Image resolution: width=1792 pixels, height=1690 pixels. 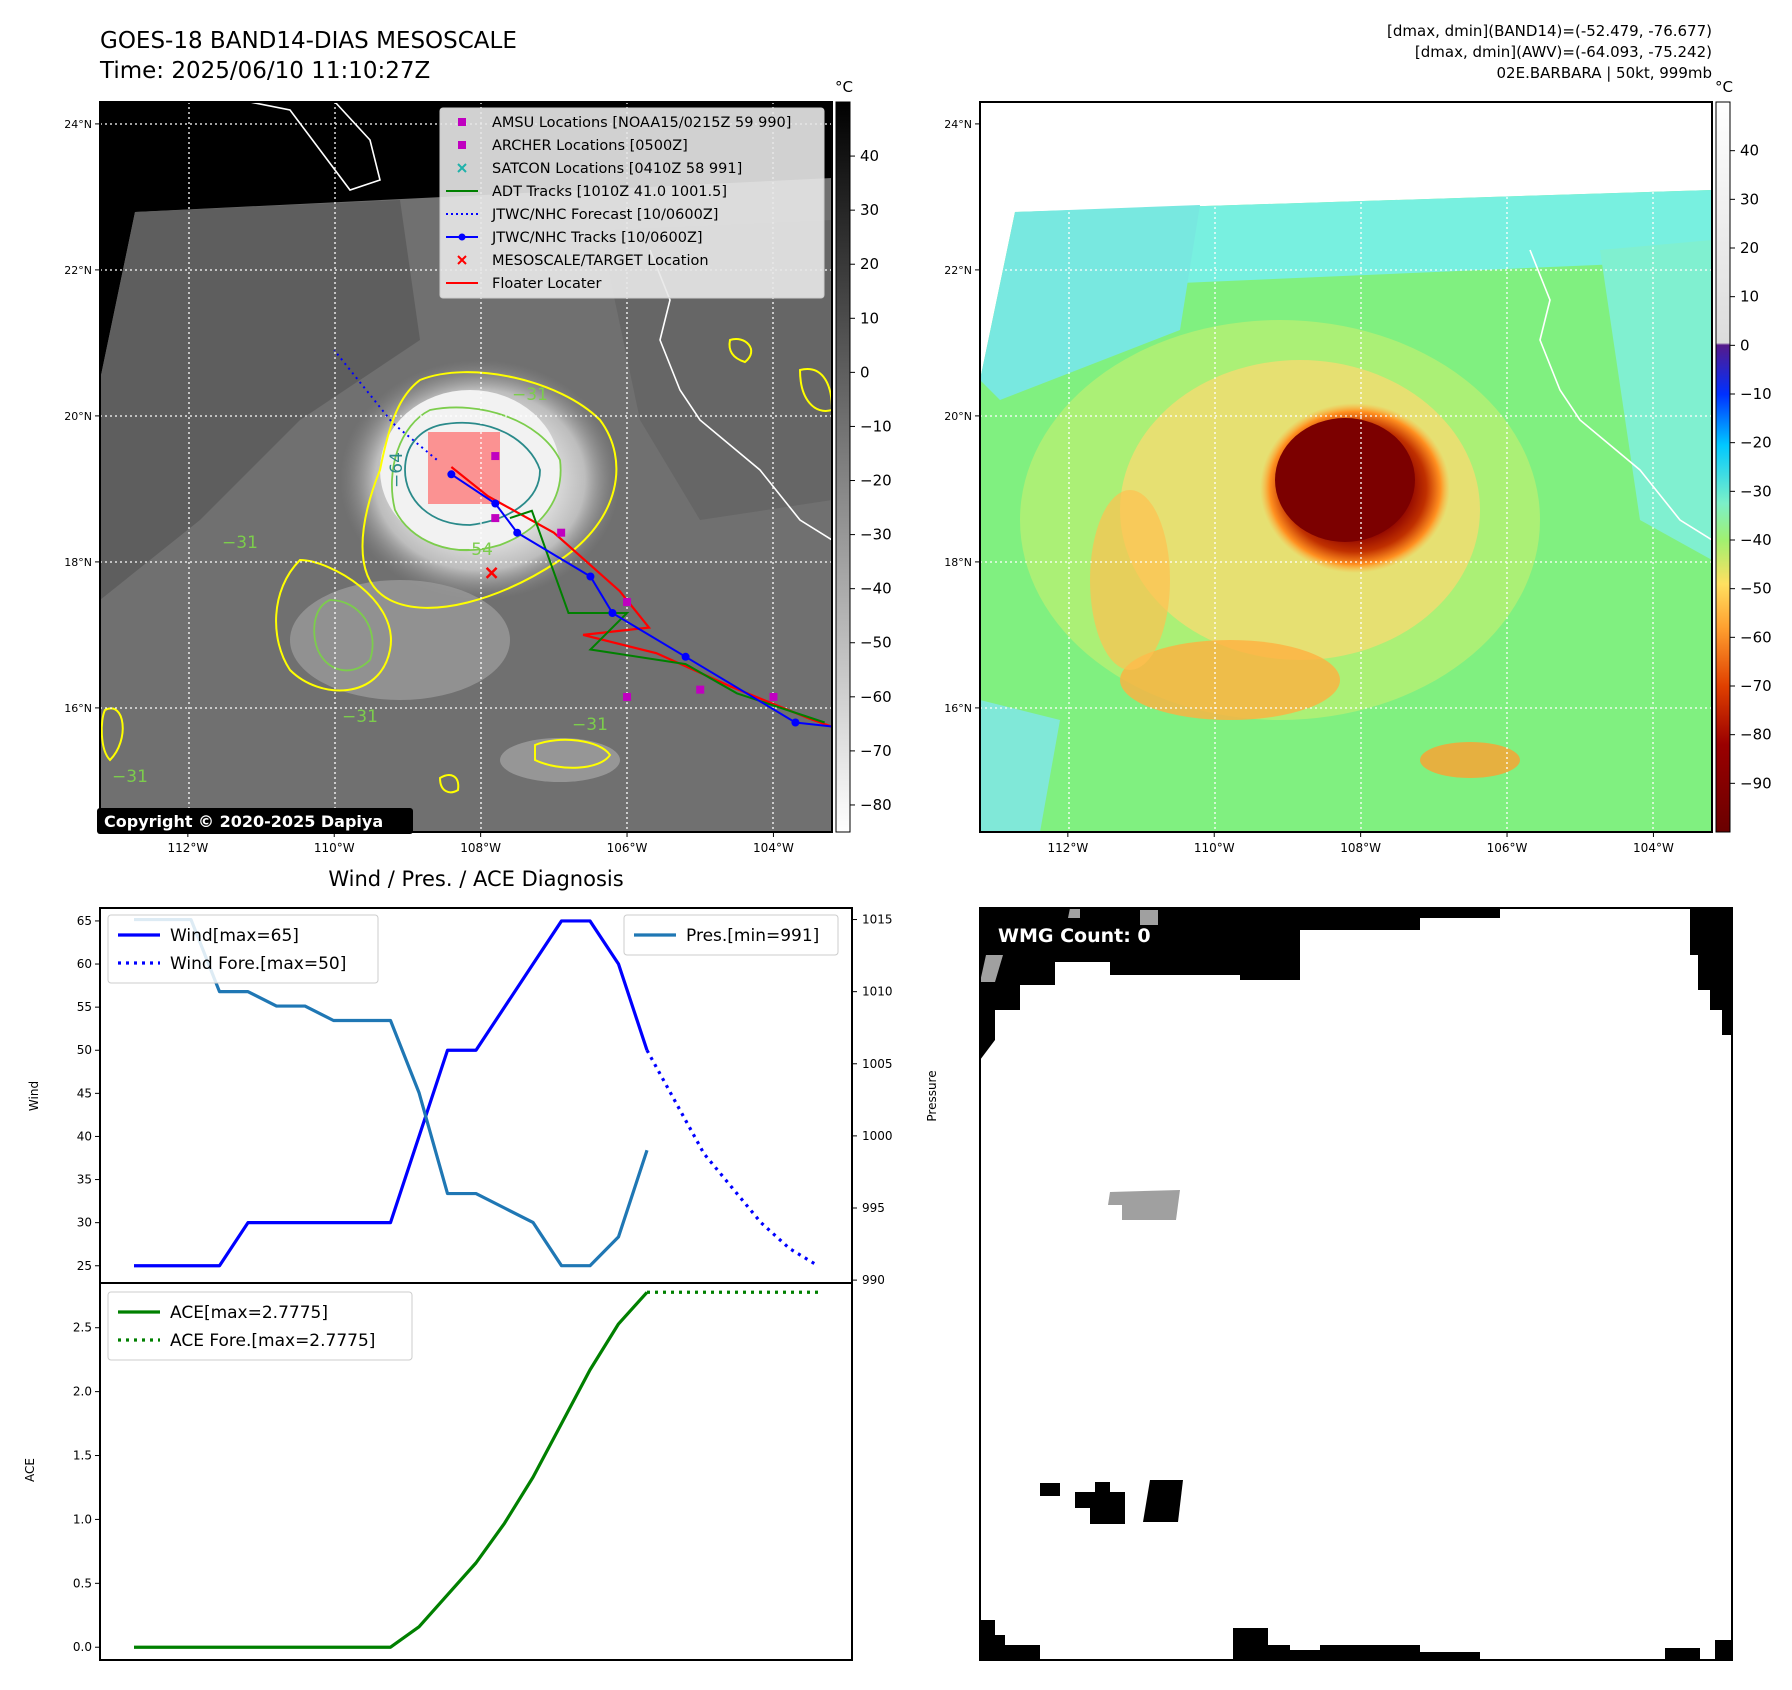 What do you see at coordinates (84, 1007) in the screenshot?
I see `wind-tick-label: 55` at bounding box center [84, 1007].